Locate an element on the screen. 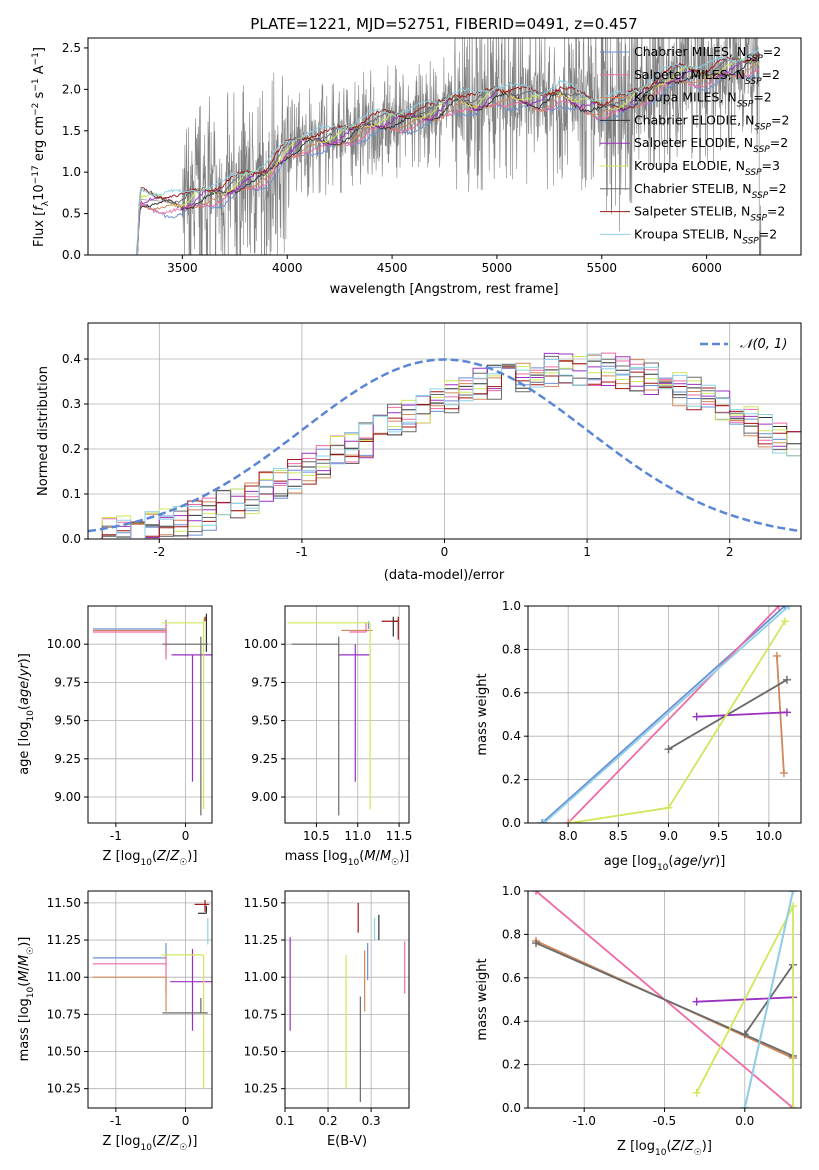  plot-area-spectrum is located at coordinates (448, 146).